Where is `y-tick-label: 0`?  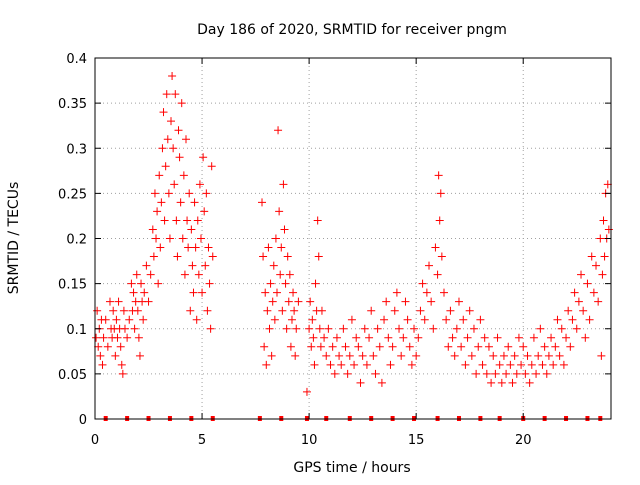 y-tick-label: 0 is located at coordinates (83, 420).